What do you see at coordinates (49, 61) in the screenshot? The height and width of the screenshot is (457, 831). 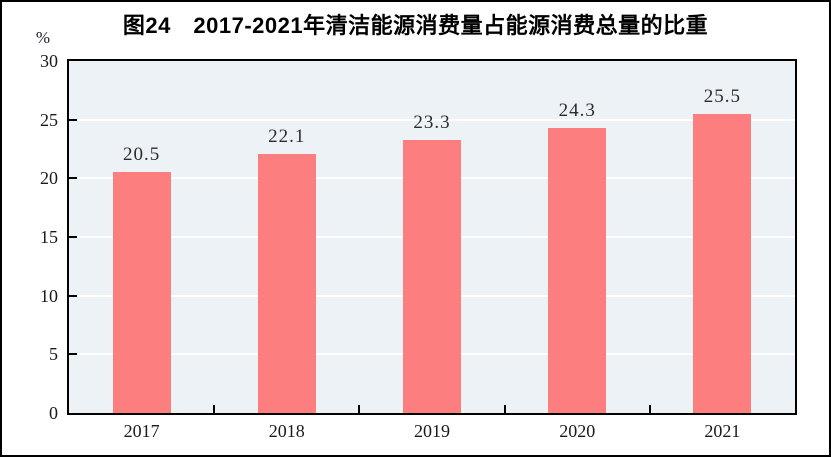 I see `y-tick-label: 30` at bounding box center [49, 61].